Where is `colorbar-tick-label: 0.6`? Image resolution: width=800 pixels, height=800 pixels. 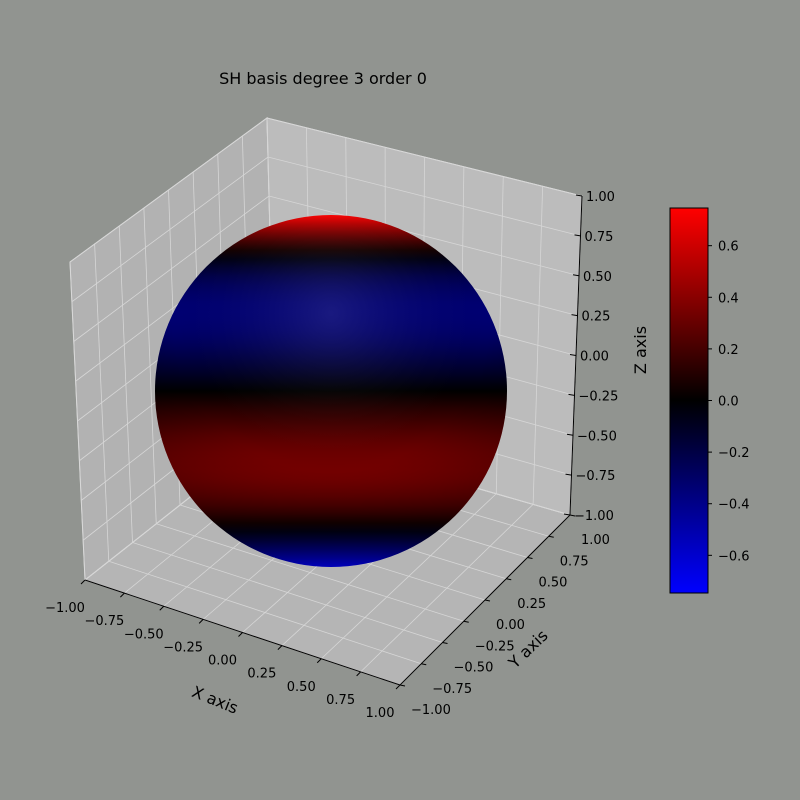 colorbar-tick-label: 0.6 is located at coordinates (728, 247).